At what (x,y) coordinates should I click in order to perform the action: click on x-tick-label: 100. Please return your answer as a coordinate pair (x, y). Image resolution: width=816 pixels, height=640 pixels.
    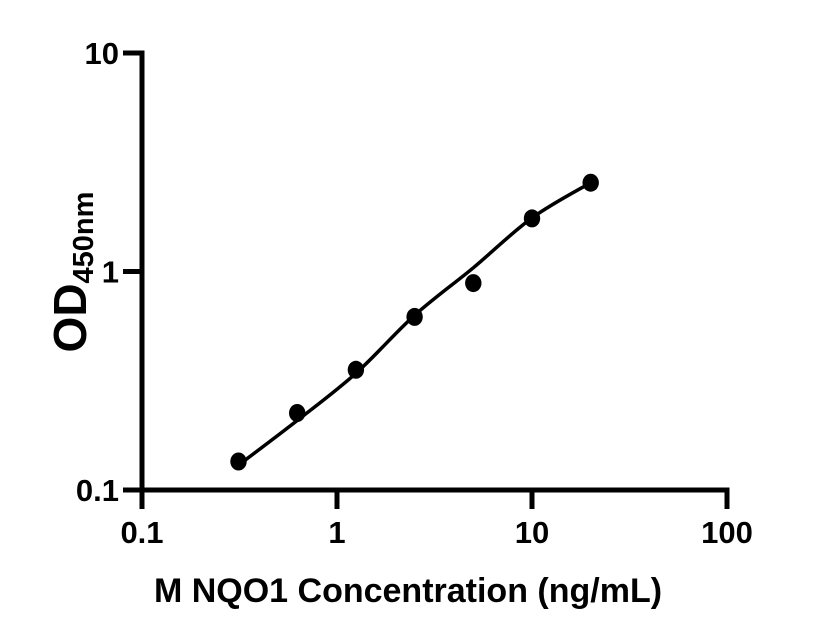
    Looking at the image, I should click on (727, 532).